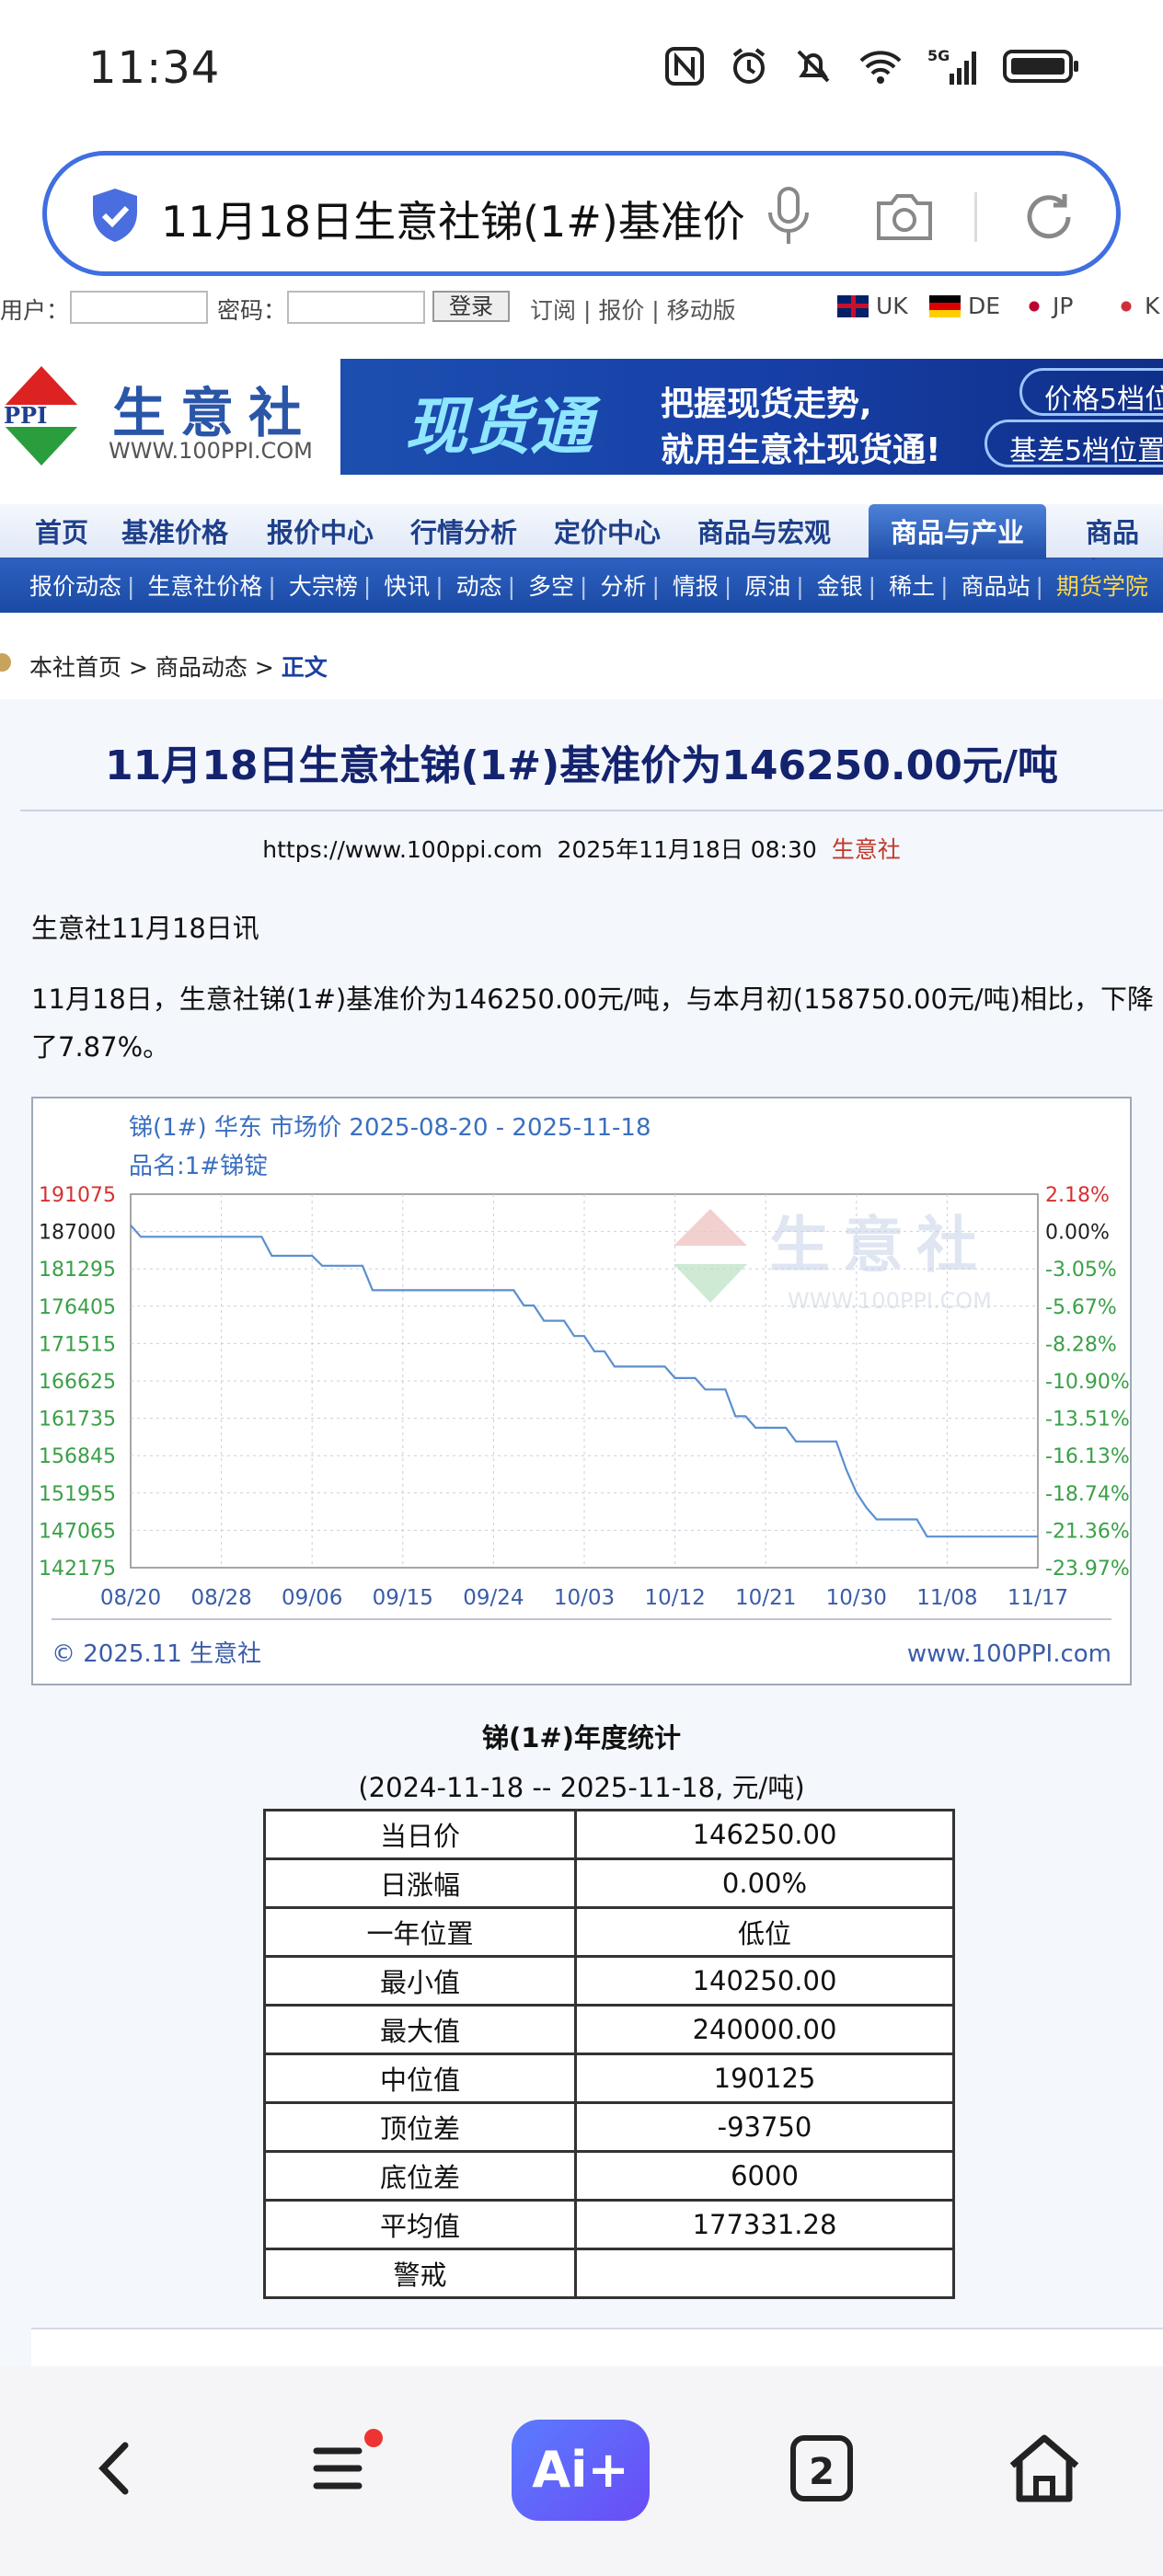 The width and height of the screenshot is (1163, 2576). I want to click on ppi-logo-icon: PPI, so click(41, 415).